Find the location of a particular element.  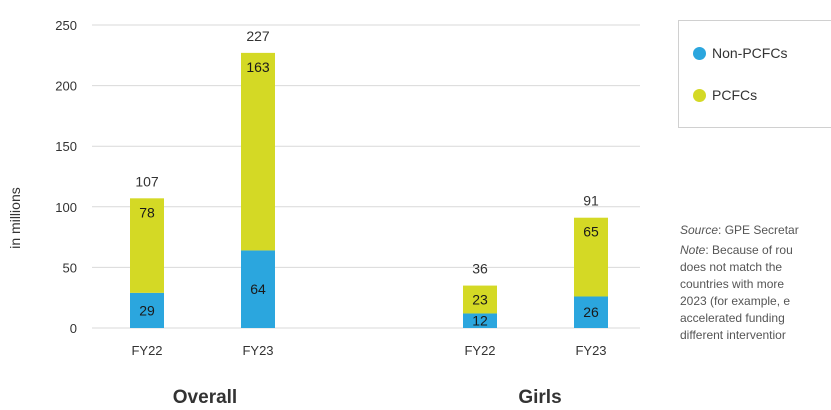

legend-item-pcfcs: PCFCs is located at coordinates (725, 95).